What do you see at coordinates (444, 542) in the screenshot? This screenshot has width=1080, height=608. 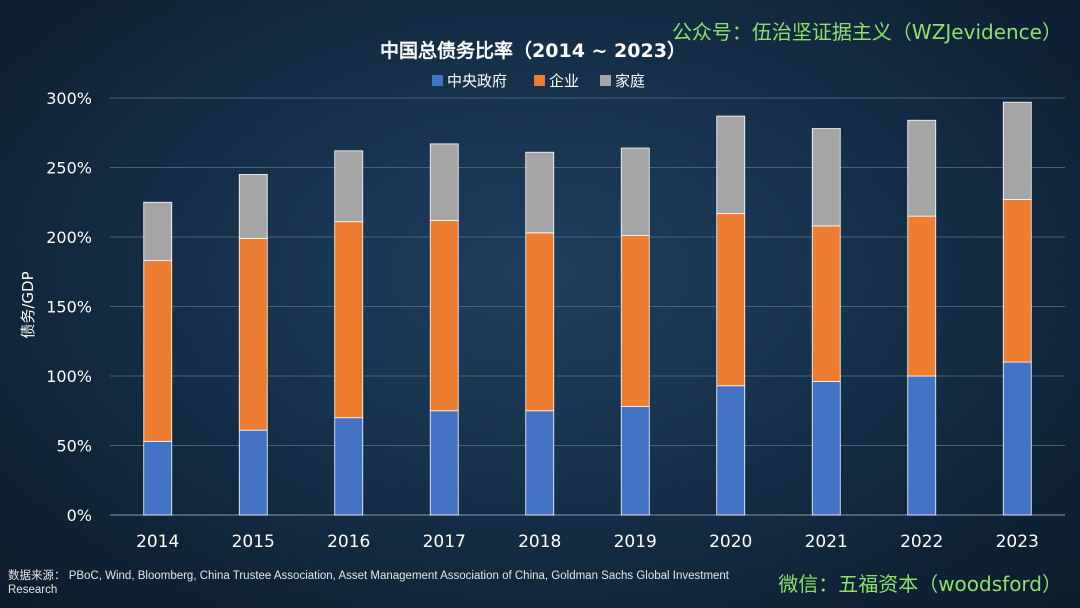 I see `x-tick-label: 2017` at bounding box center [444, 542].